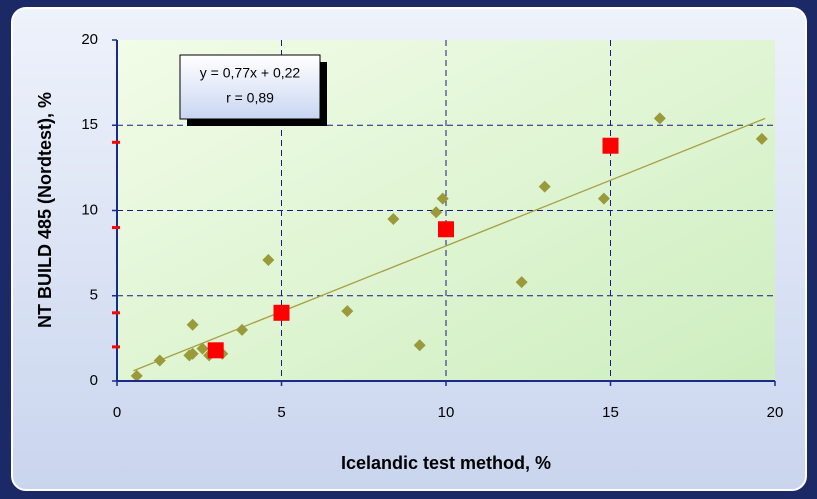 Image resolution: width=817 pixels, height=499 pixels. What do you see at coordinates (446, 463) in the screenshot?
I see `x-axis-title: Icelandic test method, %` at bounding box center [446, 463].